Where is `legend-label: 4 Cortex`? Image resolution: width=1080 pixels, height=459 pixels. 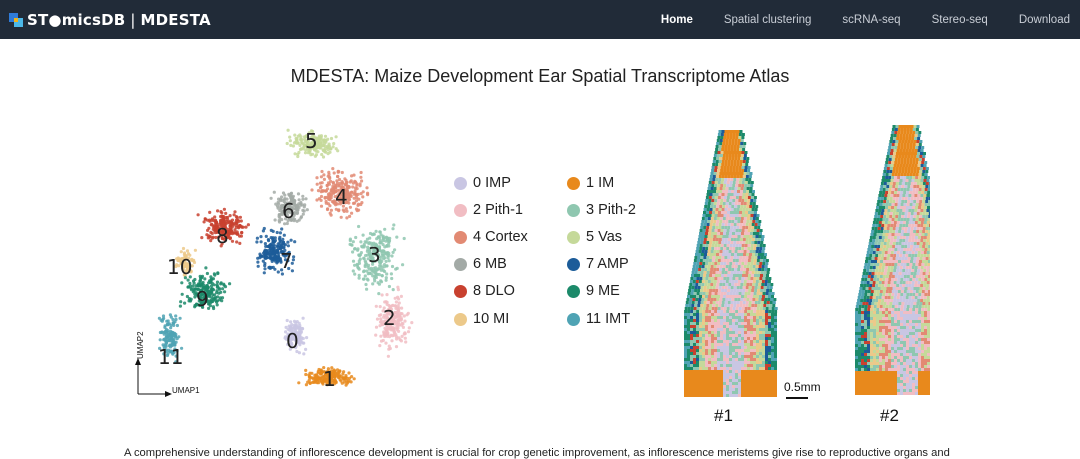
legend-label: 4 Cortex is located at coordinates (500, 237).